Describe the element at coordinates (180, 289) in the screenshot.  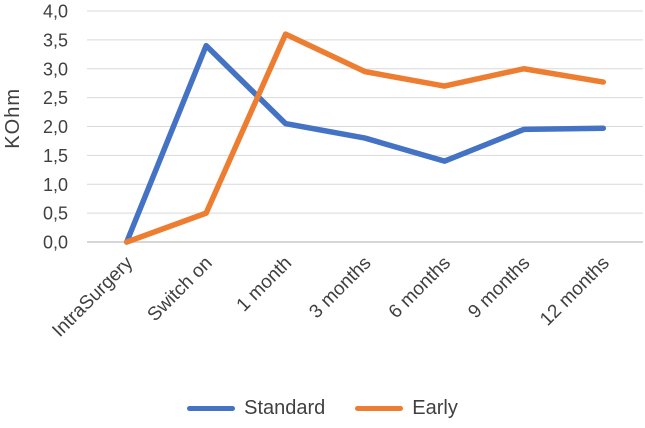
I see `x-category-label: Switch on` at that location.